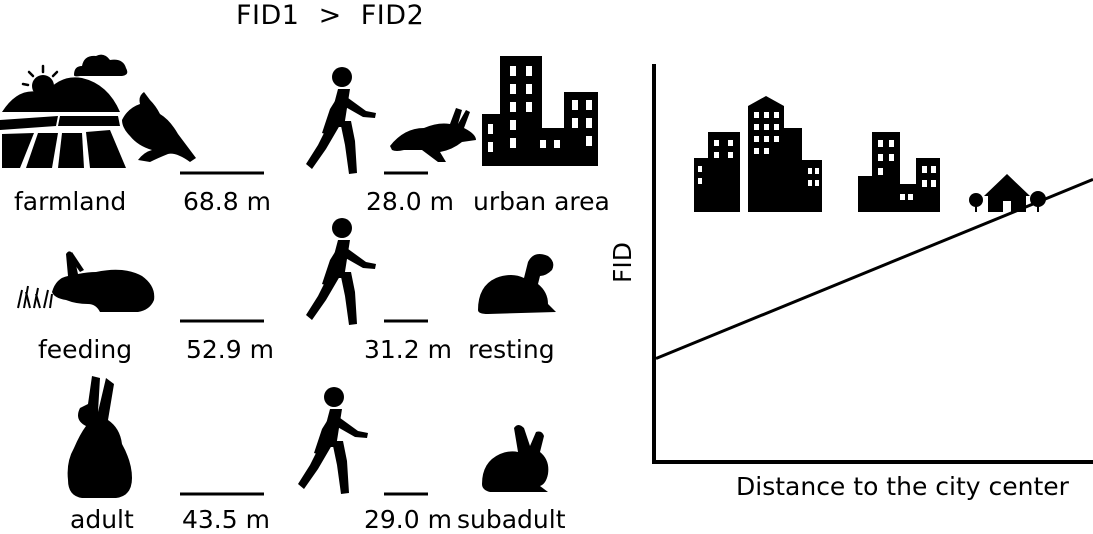 The image size is (1093, 534). Describe the element at coordinates (341, 120) in the screenshot. I see `walking-person-icon` at that location.